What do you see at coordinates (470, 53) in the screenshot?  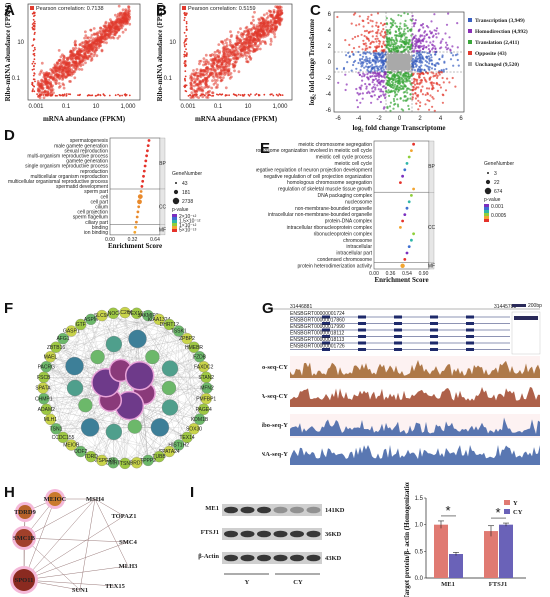 I see `legend-swatch` at bounding box center [470, 53].